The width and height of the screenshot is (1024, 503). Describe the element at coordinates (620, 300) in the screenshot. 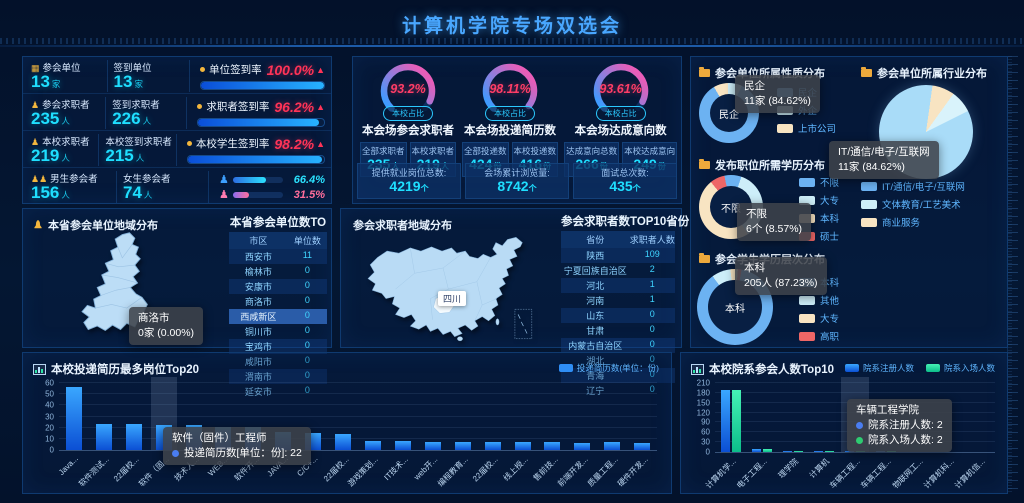

I see `table-row: 河南 1` at that location.